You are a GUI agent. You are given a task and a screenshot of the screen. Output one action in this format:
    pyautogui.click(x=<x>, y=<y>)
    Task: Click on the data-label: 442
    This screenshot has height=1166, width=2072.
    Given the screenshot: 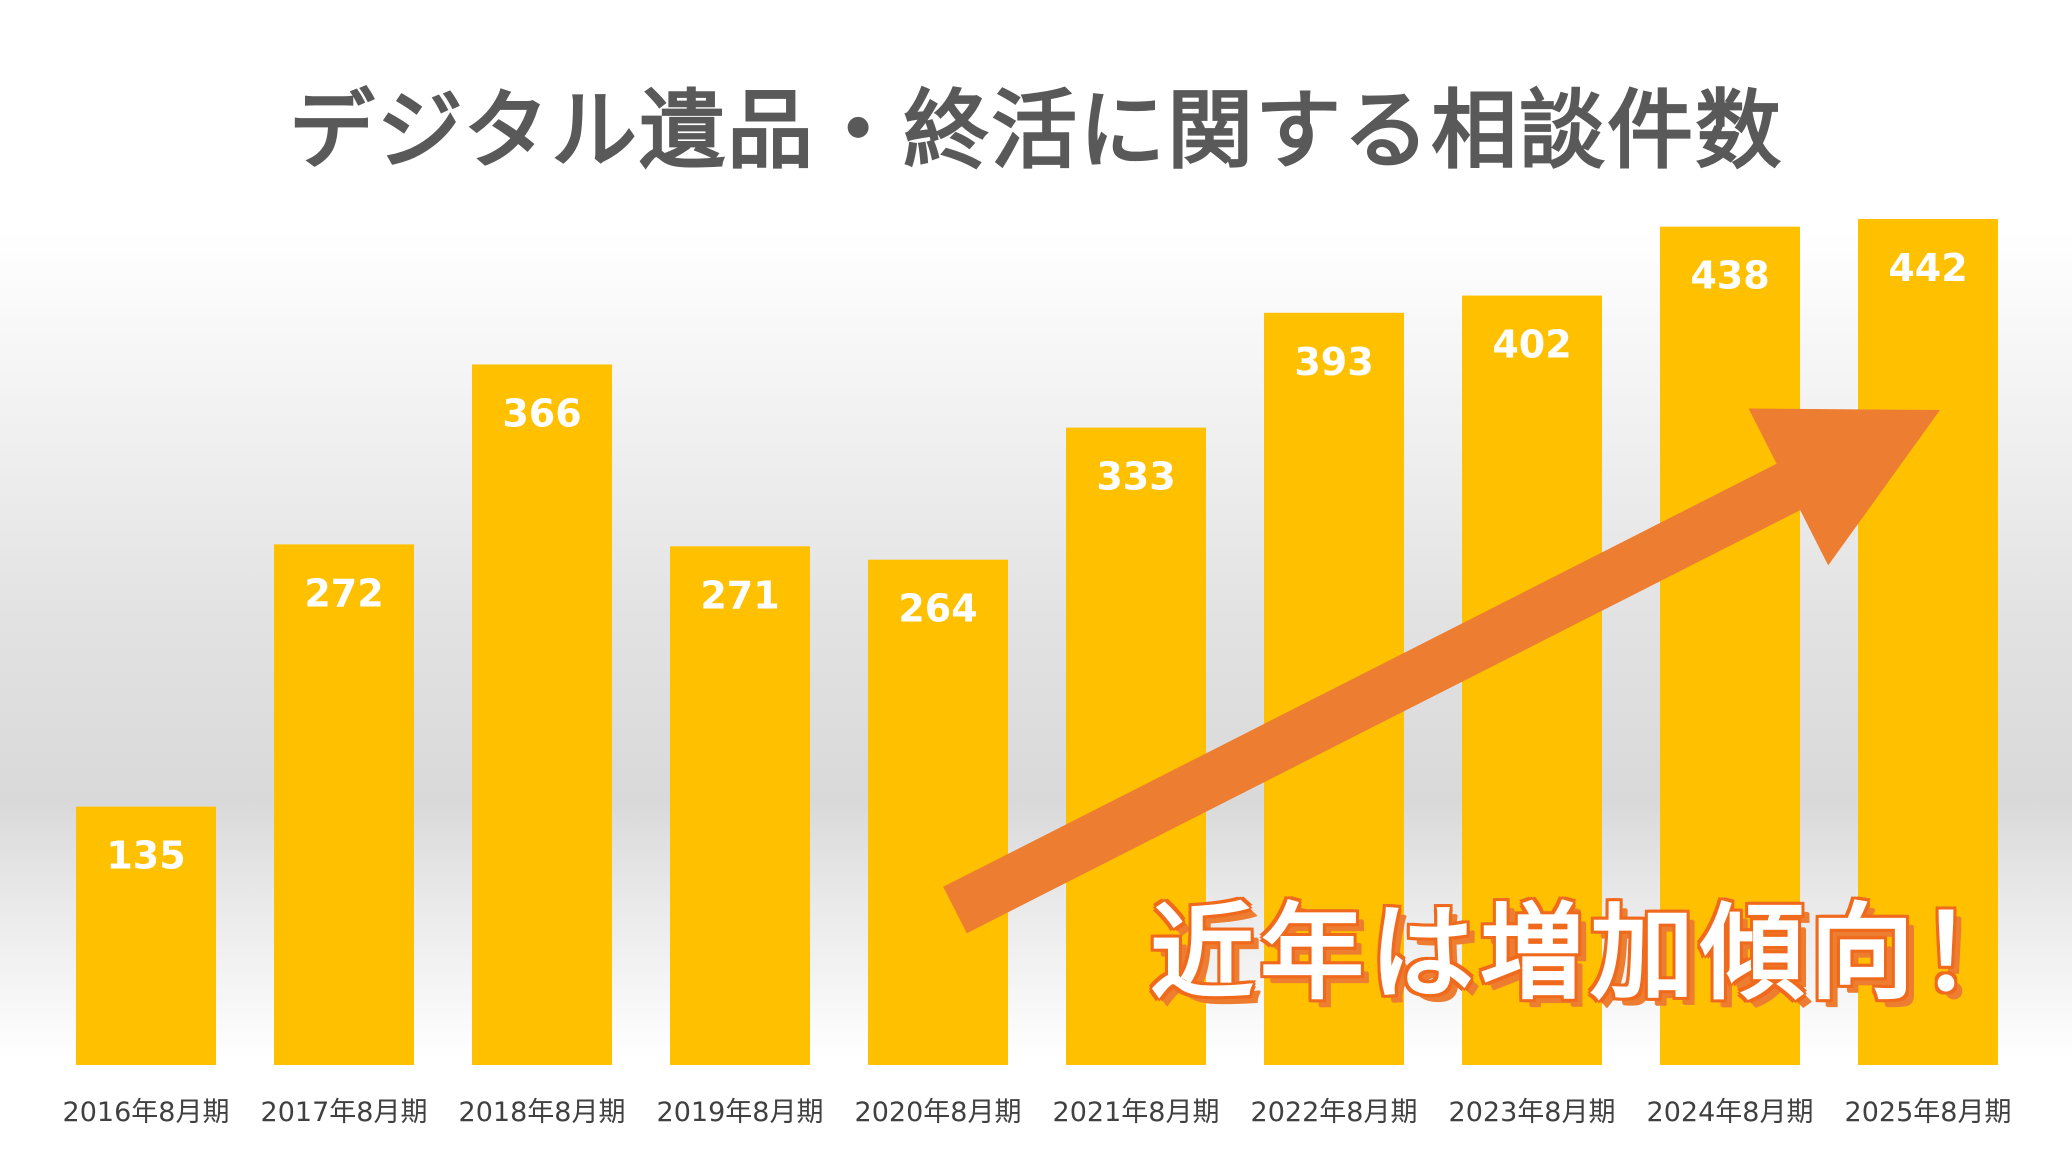 What is the action you would take?
    pyautogui.click(x=1927, y=268)
    